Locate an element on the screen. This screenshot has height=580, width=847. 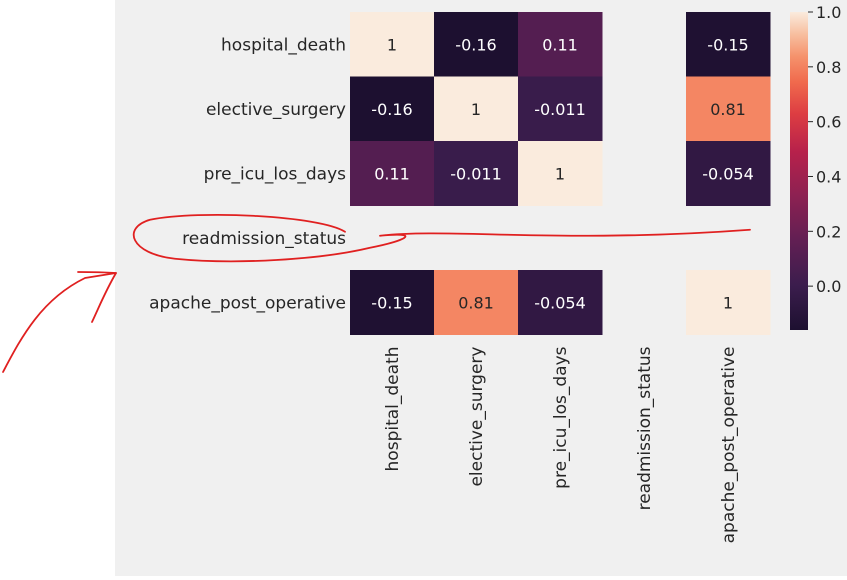
cell-apache-post-operative-pre-icu-los-days is located at coordinates (560, 302).